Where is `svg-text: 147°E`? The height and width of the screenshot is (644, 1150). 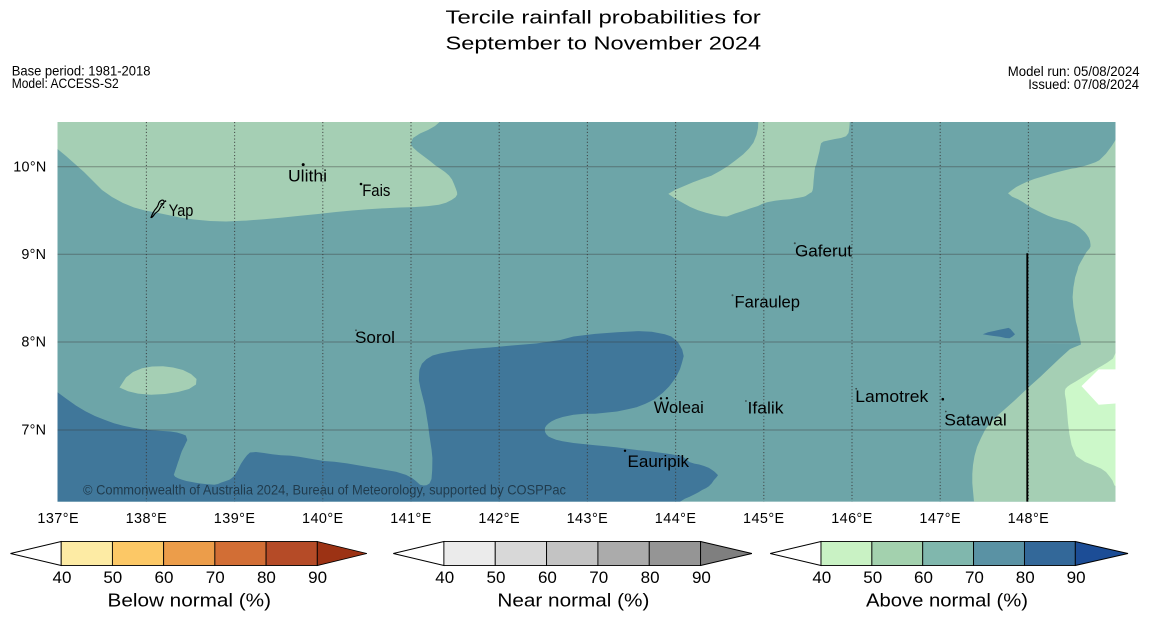 svg-text: 147°E is located at coordinates (940, 519).